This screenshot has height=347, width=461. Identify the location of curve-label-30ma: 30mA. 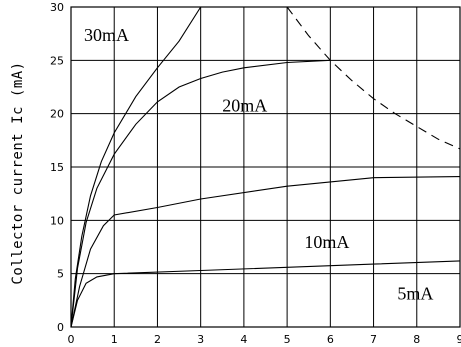
(106, 35).